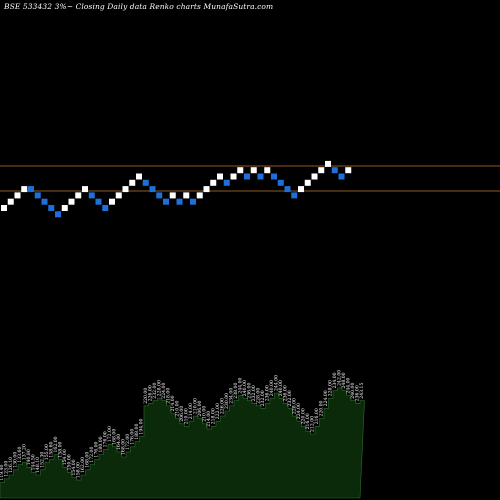  Describe the element at coordinates (7, 469) in the screenshot. I see `volume-label: 123.00` at that location.